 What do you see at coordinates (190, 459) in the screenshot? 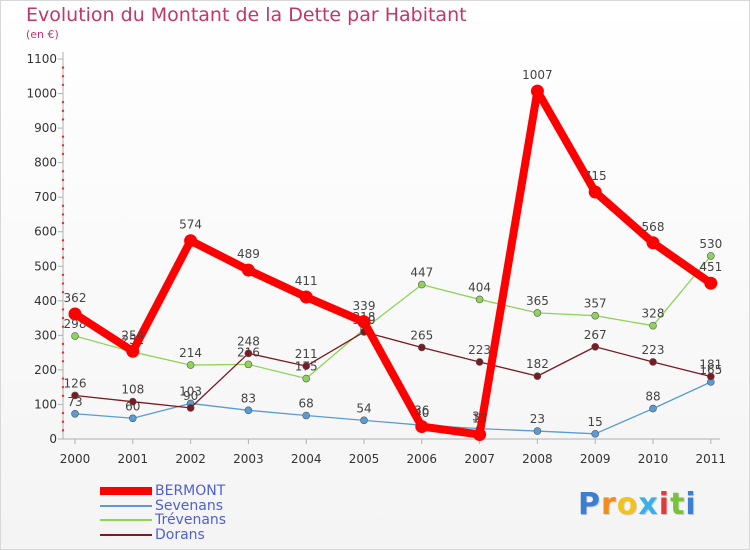
I see `x-tick-label: 2002` at bounding box center [190, 459].